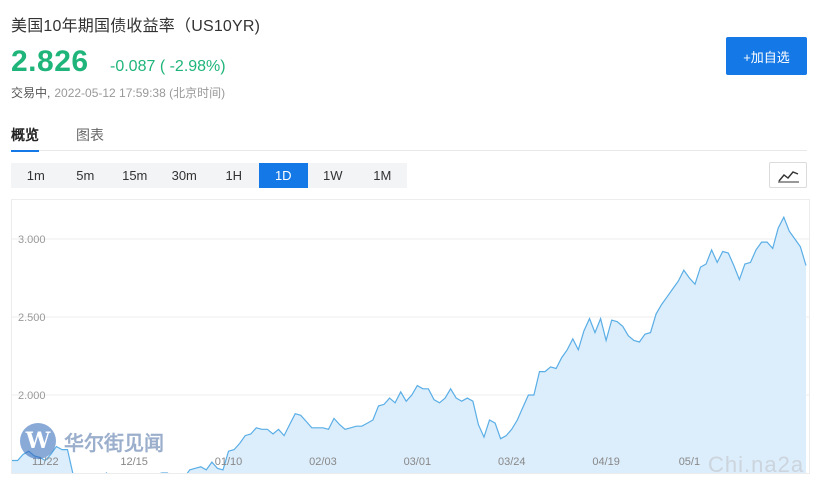 The image size is (819, 482). I want to click on watermark: W 华尔街见闻, so click(92, 441).